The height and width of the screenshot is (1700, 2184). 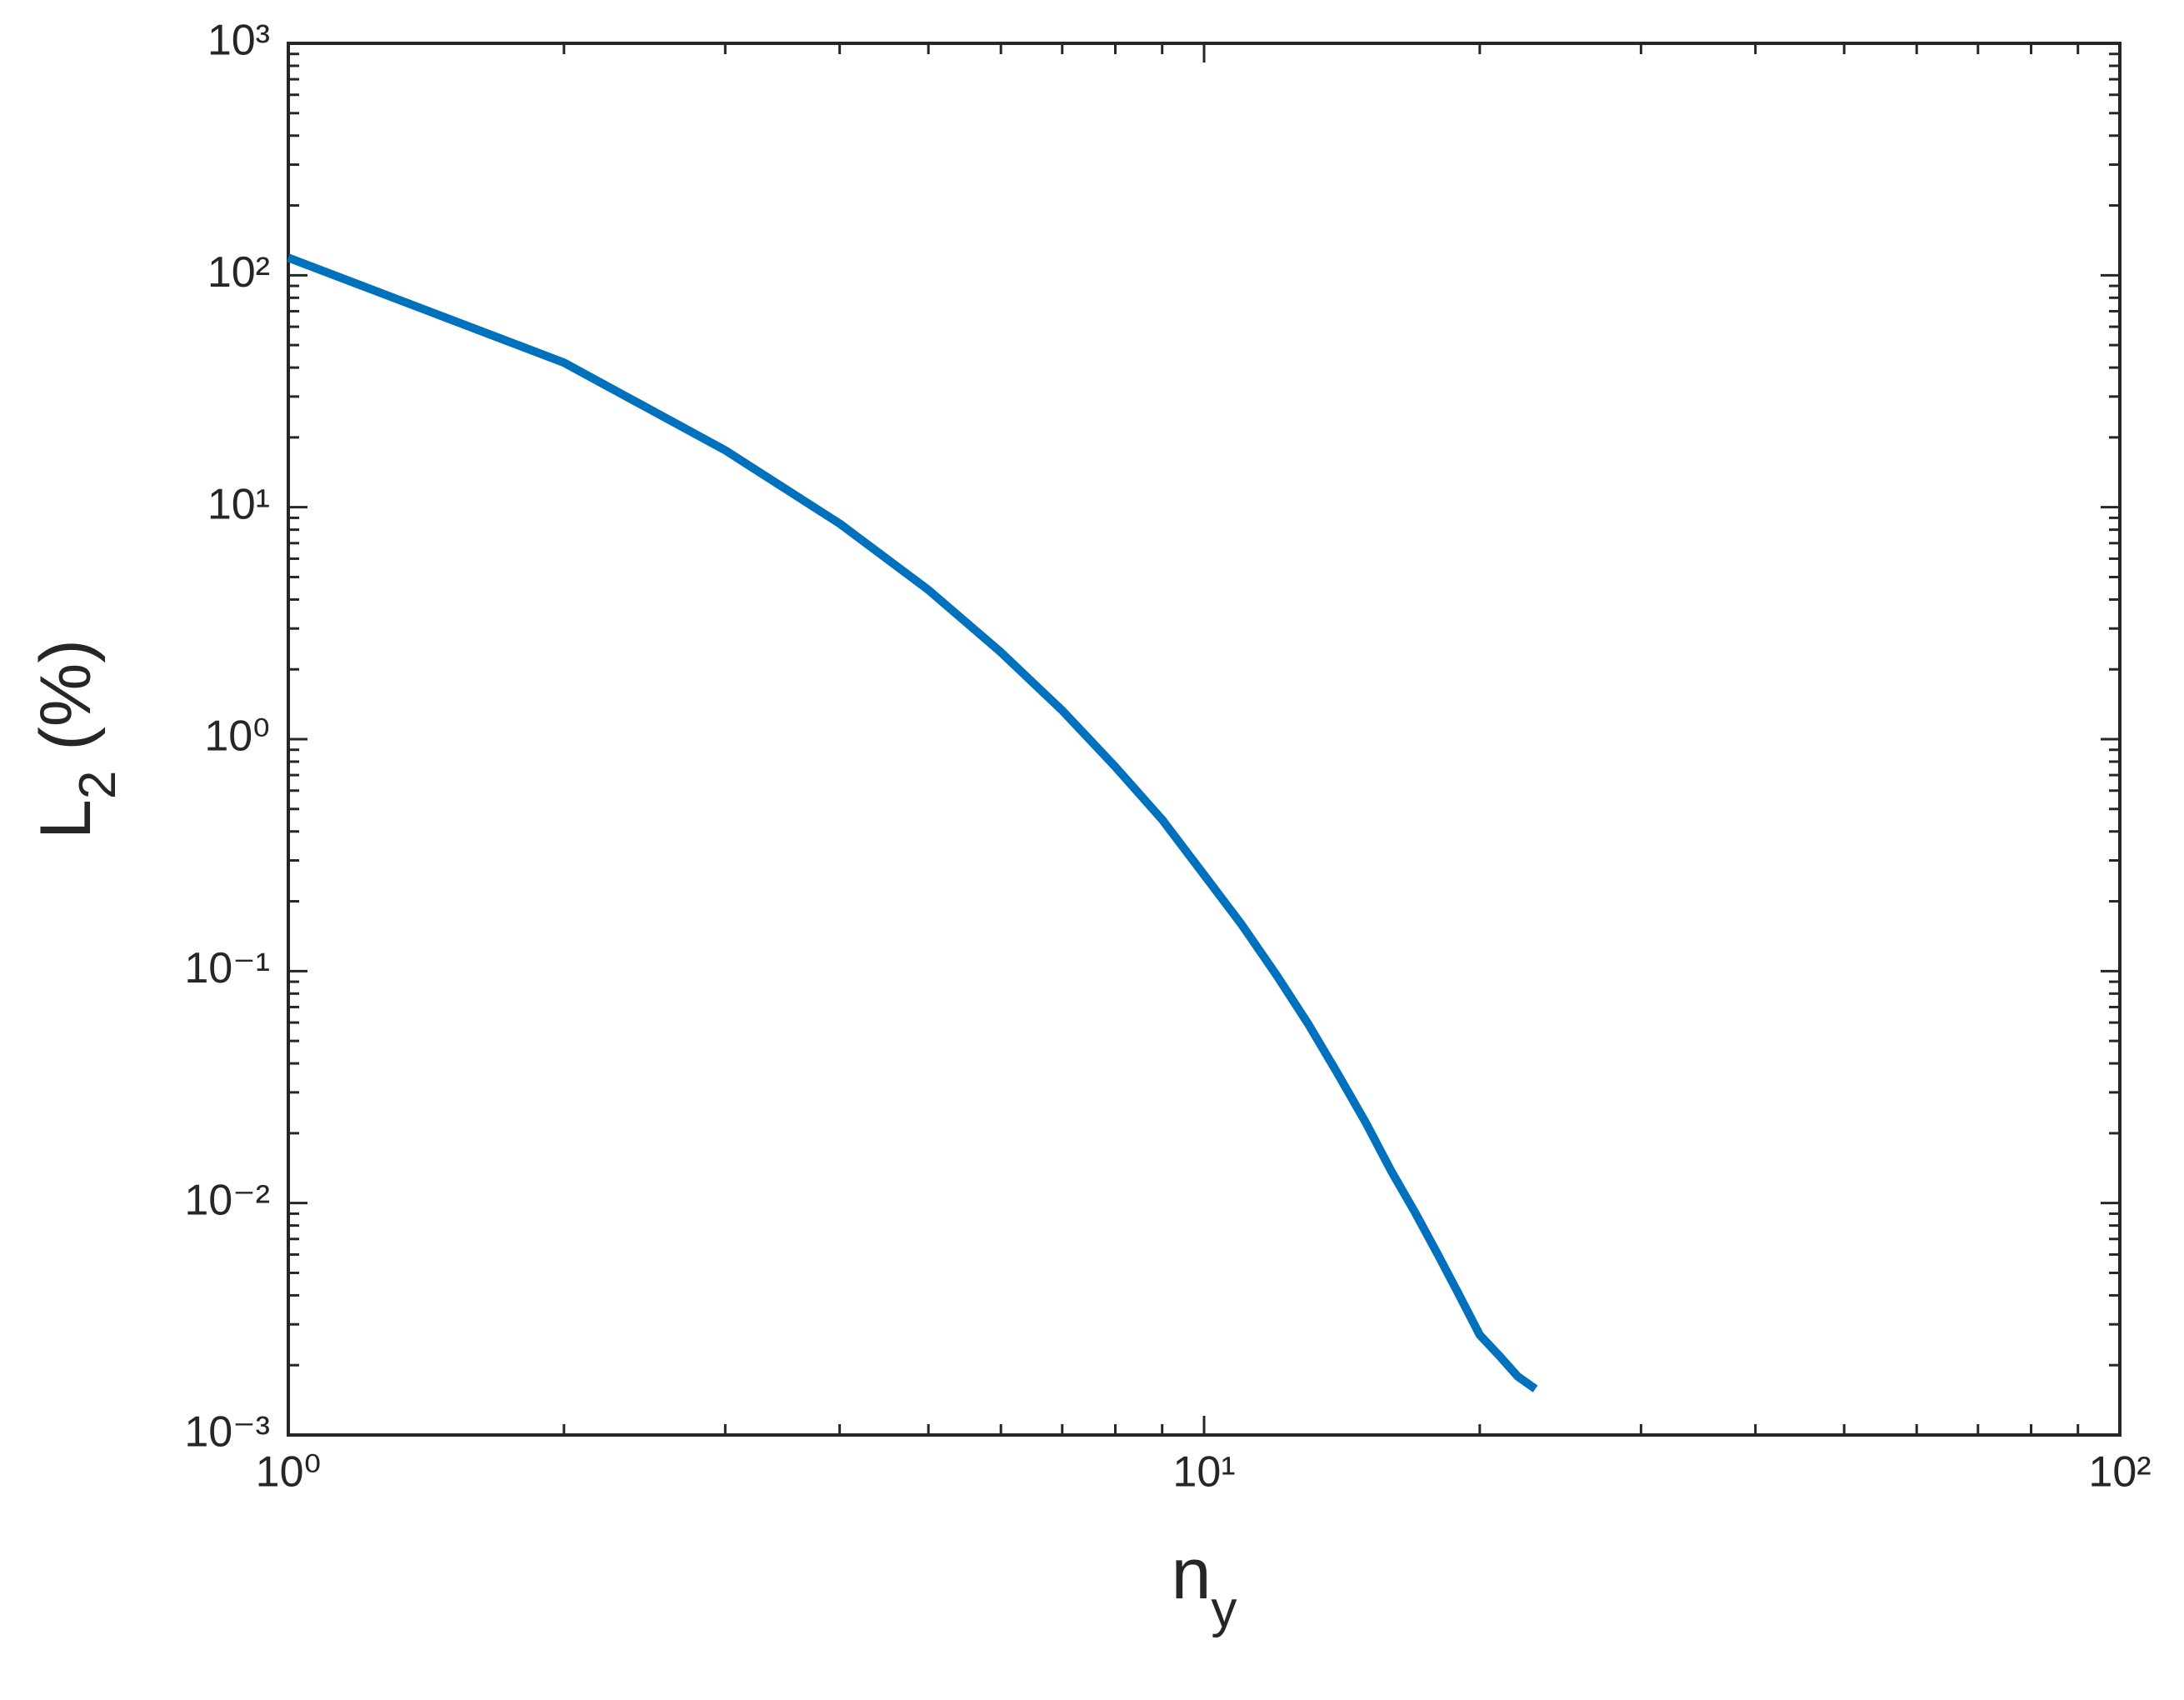 What do you see at coordinates (1192, 1574) in the screenshot?
I see `x-axis-label-base: n` at bounding box center [1192, 1574].